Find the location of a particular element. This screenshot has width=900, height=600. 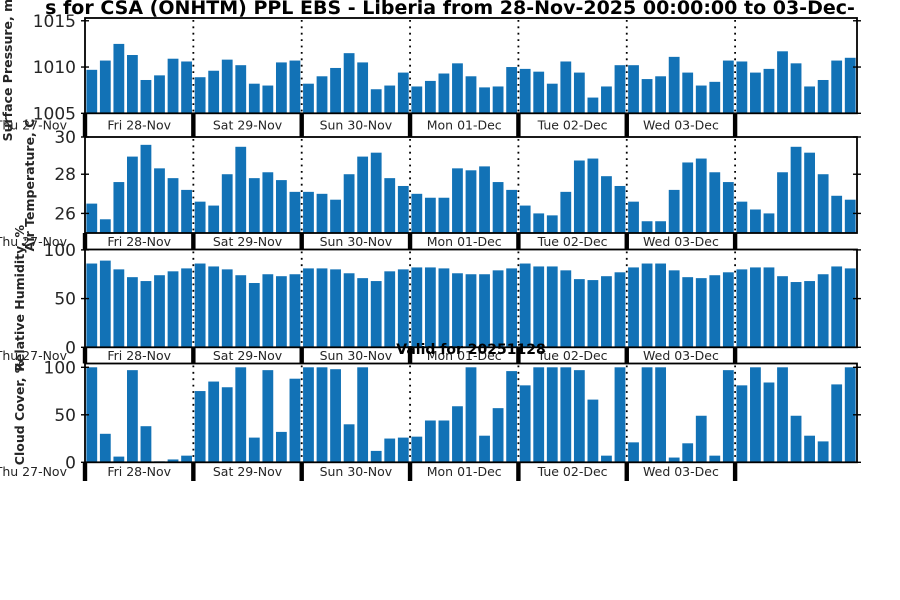

y-tick-label: 0 is located at coordinates (70, 463).